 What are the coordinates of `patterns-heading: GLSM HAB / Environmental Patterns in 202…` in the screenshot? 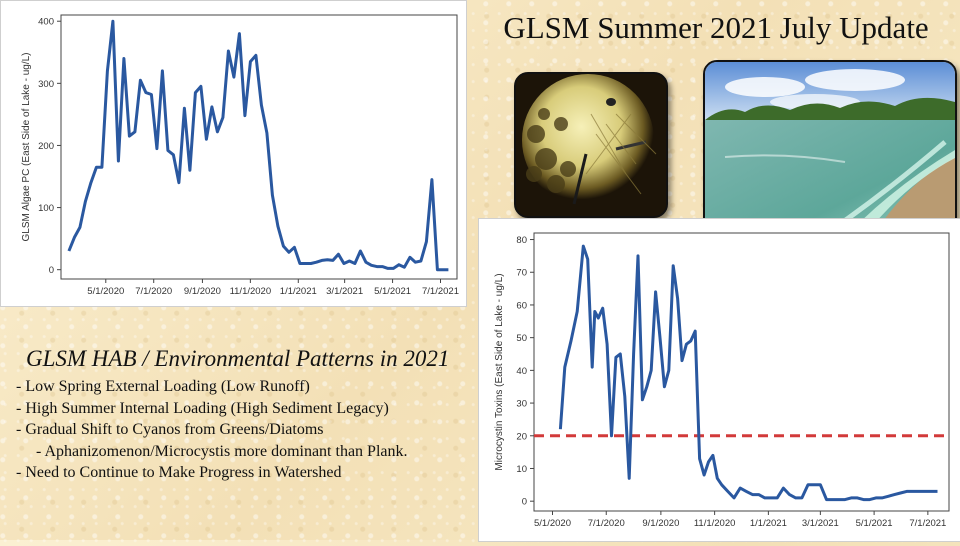 It's located at (238, 358).